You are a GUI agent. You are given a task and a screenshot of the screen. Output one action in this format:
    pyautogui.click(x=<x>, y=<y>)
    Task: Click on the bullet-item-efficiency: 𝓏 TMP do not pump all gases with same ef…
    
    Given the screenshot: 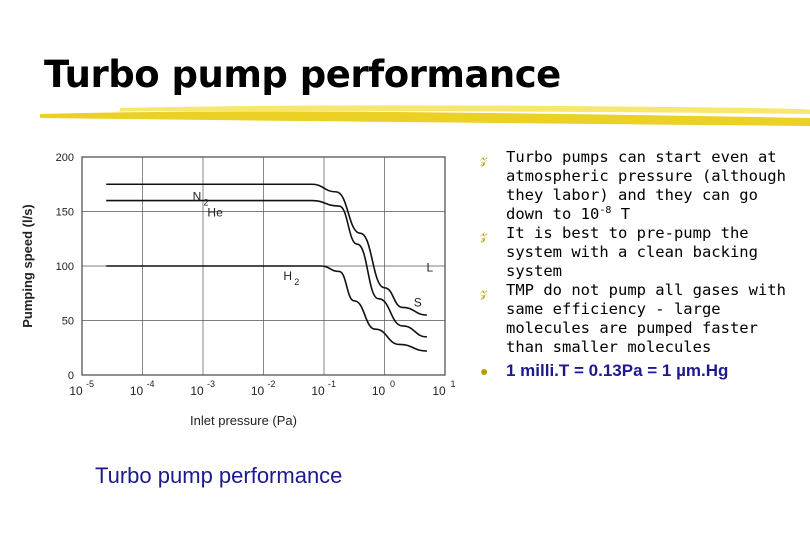 What is the action you would take?
    pyautogui.click(x=640, y=319)
    